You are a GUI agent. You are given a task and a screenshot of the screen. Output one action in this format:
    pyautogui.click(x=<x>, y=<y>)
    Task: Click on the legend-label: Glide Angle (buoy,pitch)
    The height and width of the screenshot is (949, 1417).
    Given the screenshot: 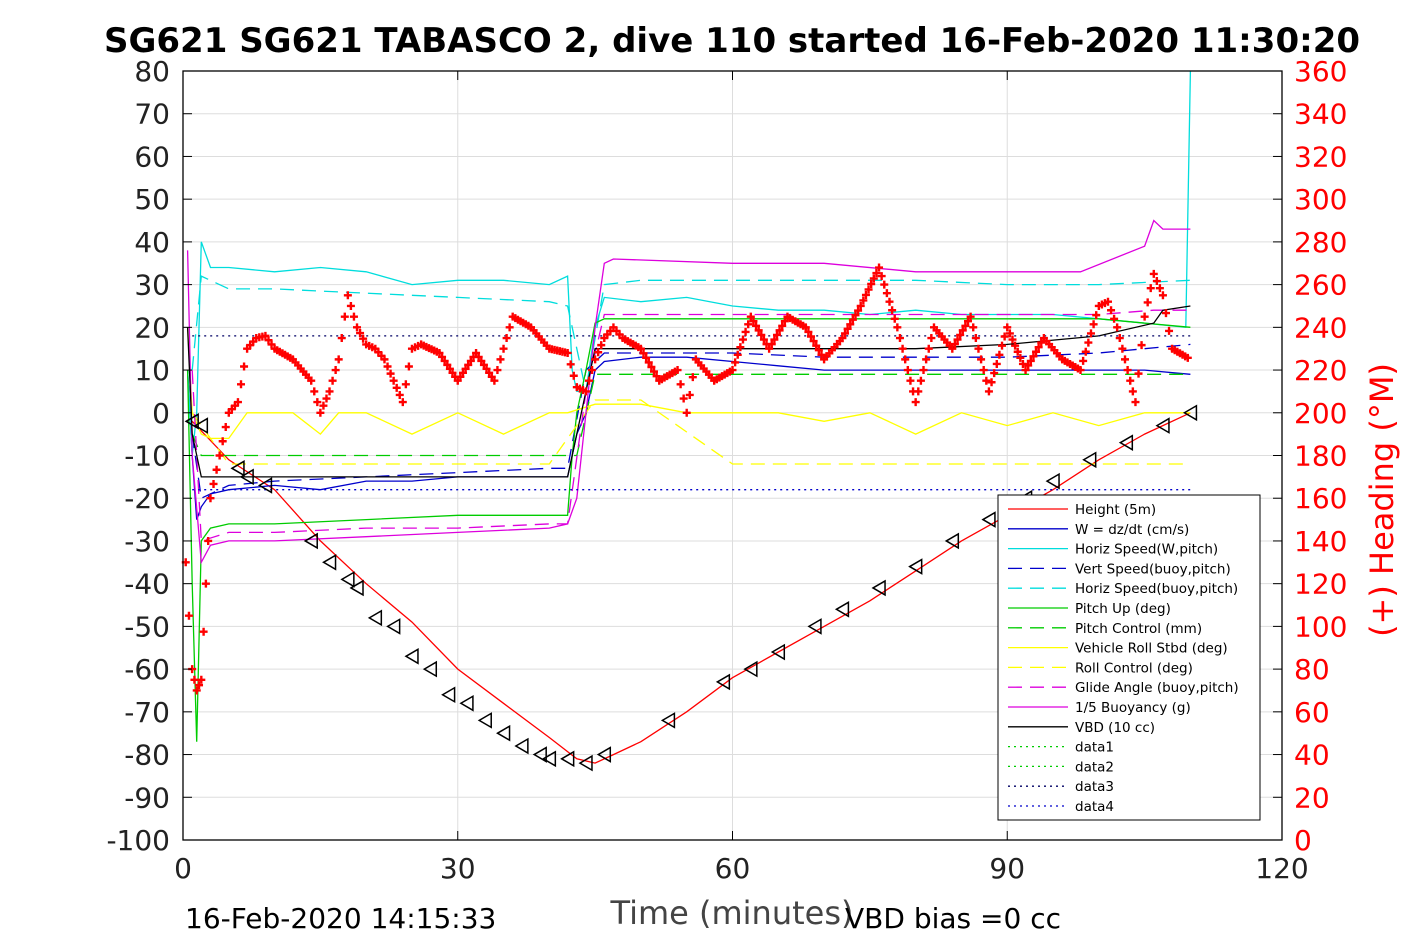 What is the action you would take?
    pyautogui.click(x=1157, y=688)
    